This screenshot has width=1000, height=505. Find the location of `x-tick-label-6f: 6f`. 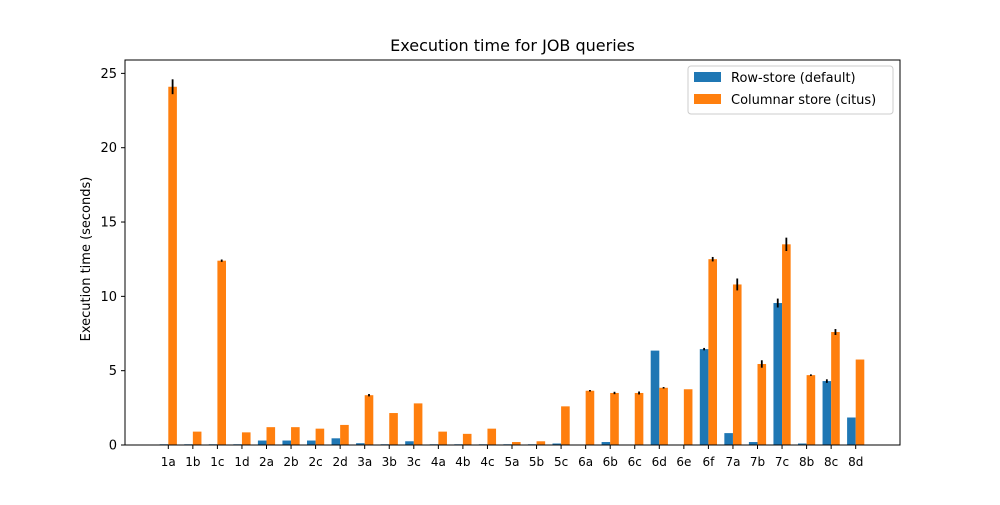

x-tick-label-6f: 6f is located at coordinates (708, 462).